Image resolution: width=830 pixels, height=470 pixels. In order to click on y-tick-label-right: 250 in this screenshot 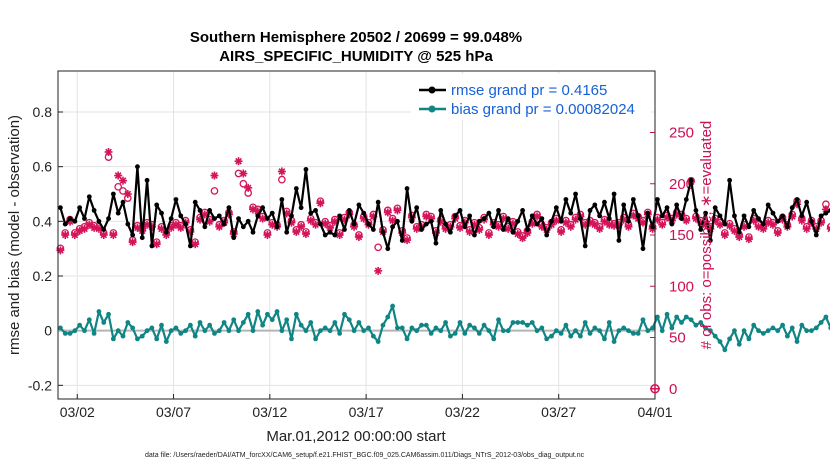, I will do `click(681, 133)`.